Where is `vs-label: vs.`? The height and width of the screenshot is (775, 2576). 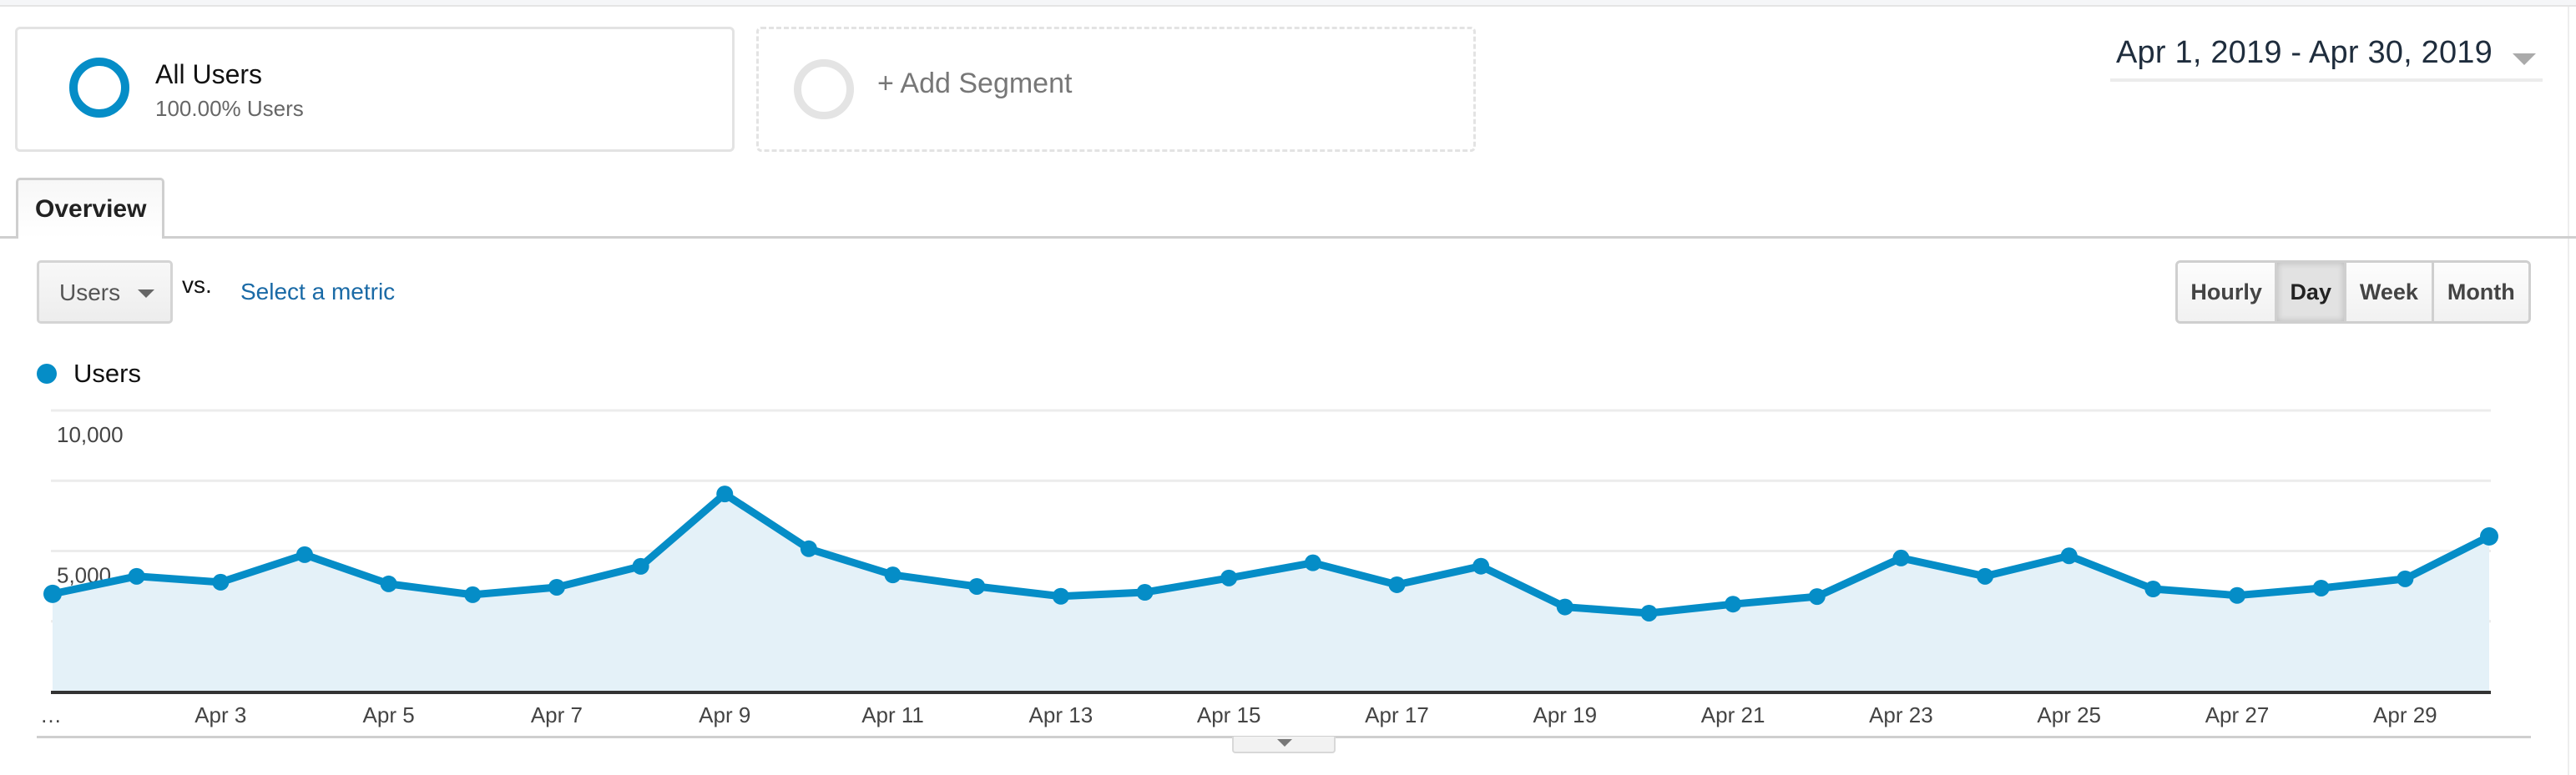 vs-label: vs. is located at coordinates (197, 285).